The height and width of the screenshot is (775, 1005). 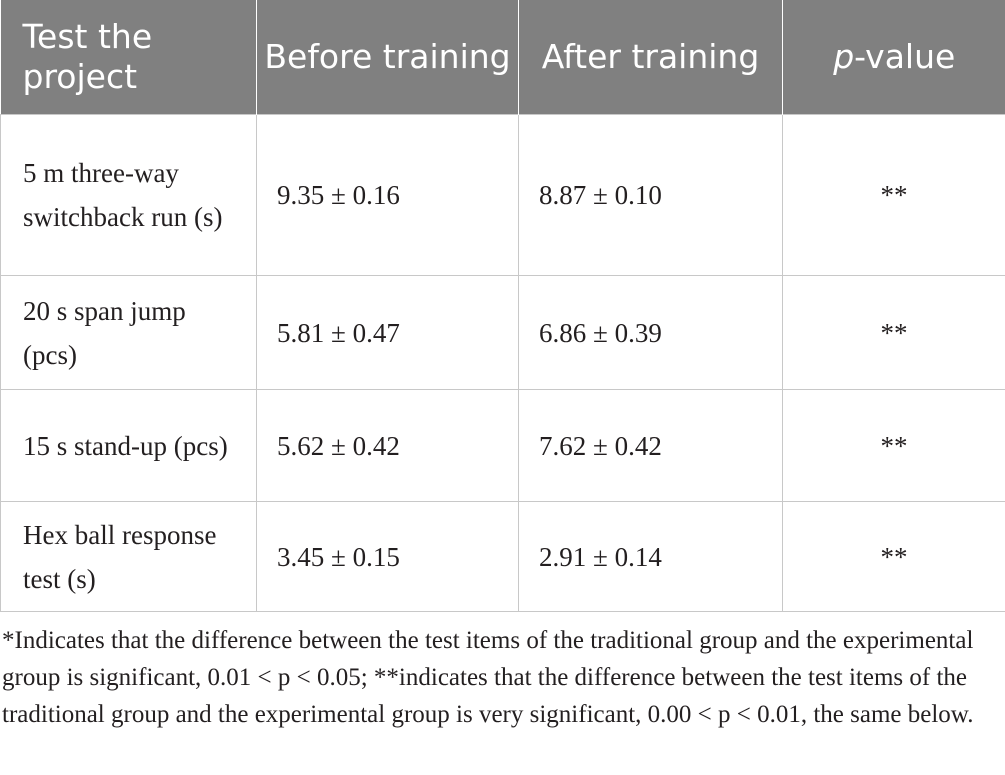 I want to click on row-item: 20 s span jump (pcs), so click(x=128, y=332).